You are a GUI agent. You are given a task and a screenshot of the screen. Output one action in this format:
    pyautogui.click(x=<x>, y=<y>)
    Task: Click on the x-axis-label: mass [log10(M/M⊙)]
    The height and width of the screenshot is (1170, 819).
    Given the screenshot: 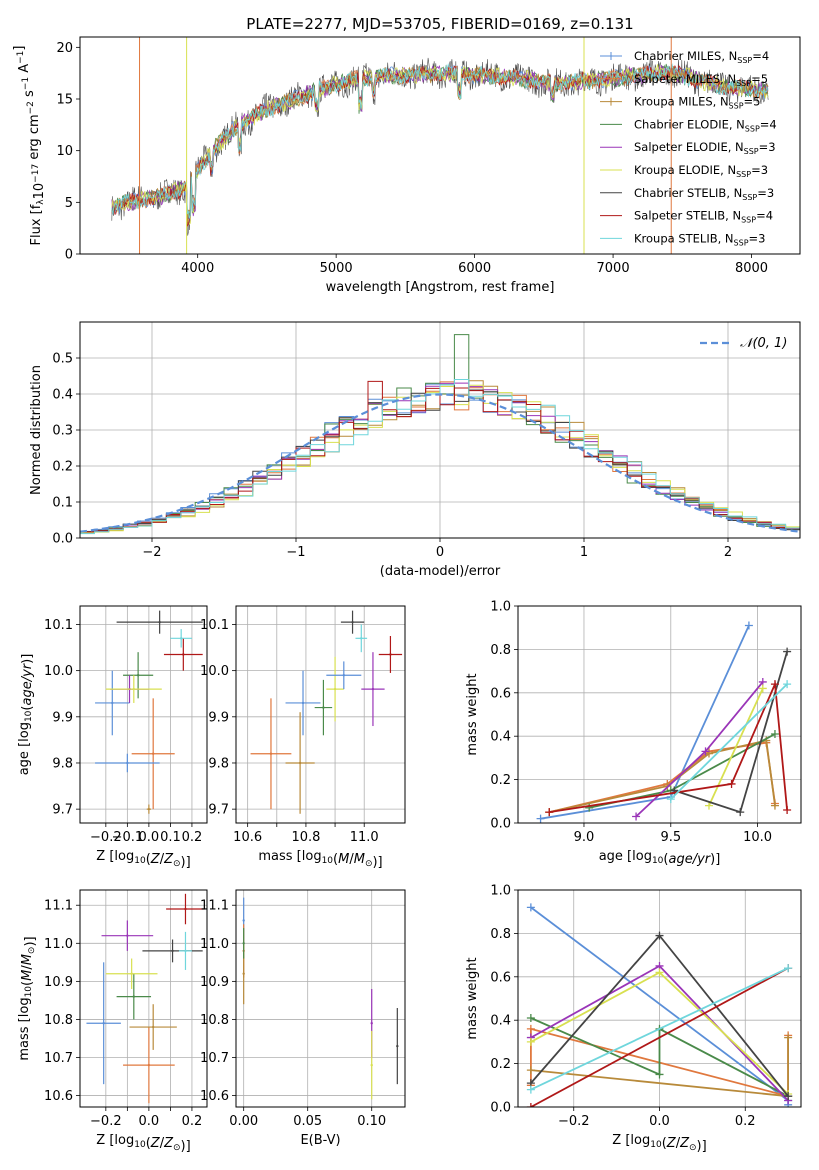 What is the action you would take?
    pyautogui.click(x=320, y=859)
    